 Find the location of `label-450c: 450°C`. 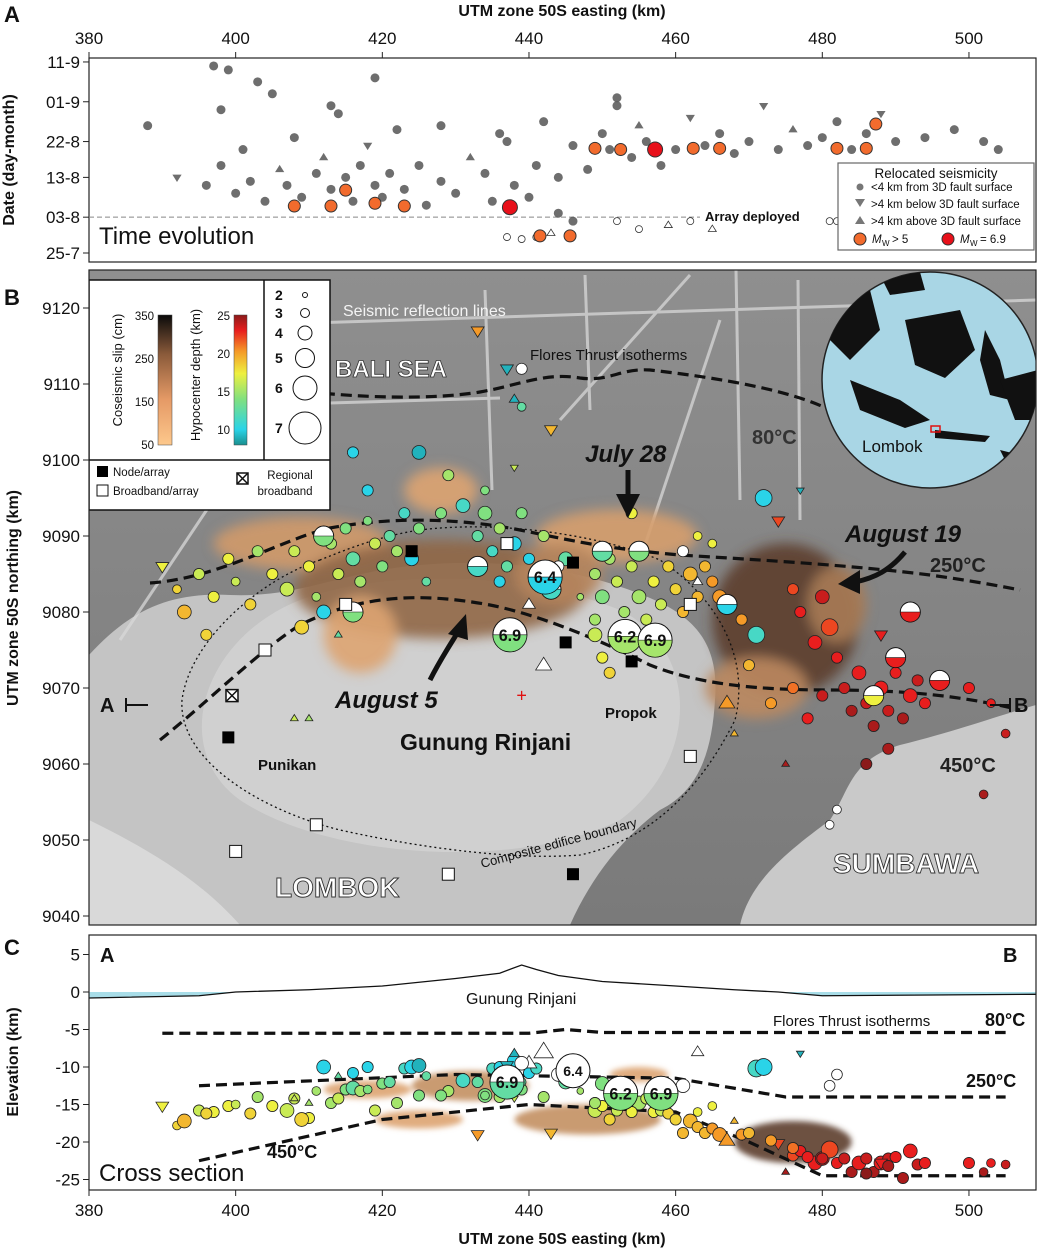

label-450c: 450°C is located at coordinates (968, 766).